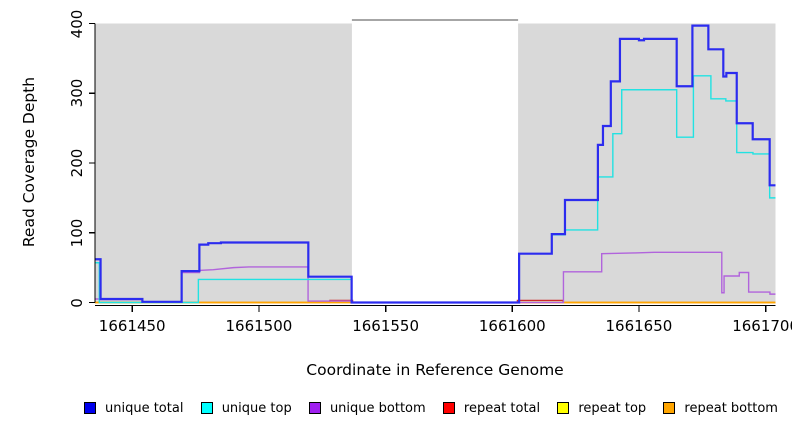 This screenshot has height=432, width=792. What do you see at coordinates (77, 93) in the screenshot?
I see `y-tick-label: 300` at bounding box center [77, 93].